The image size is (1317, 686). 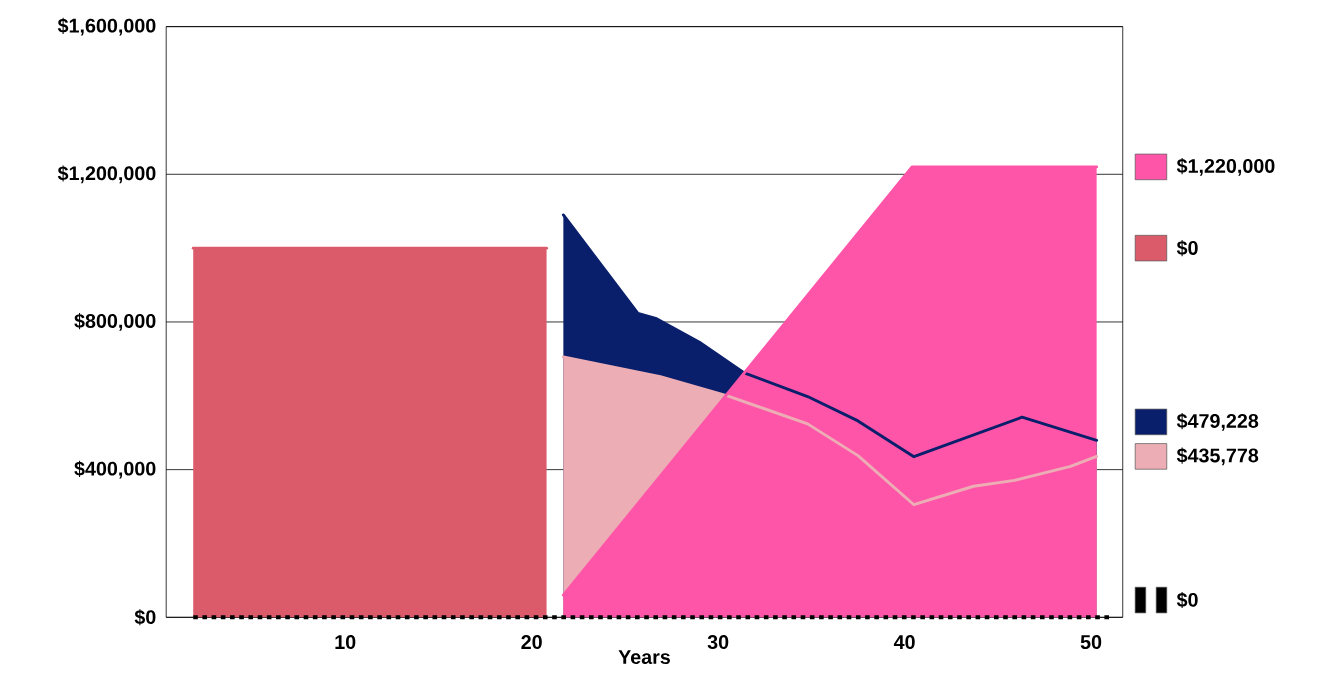 What do you see at coordinates (345, 641) in the screenshot?
I see `x-tick-label: 10` at bounding box center [345, 641].